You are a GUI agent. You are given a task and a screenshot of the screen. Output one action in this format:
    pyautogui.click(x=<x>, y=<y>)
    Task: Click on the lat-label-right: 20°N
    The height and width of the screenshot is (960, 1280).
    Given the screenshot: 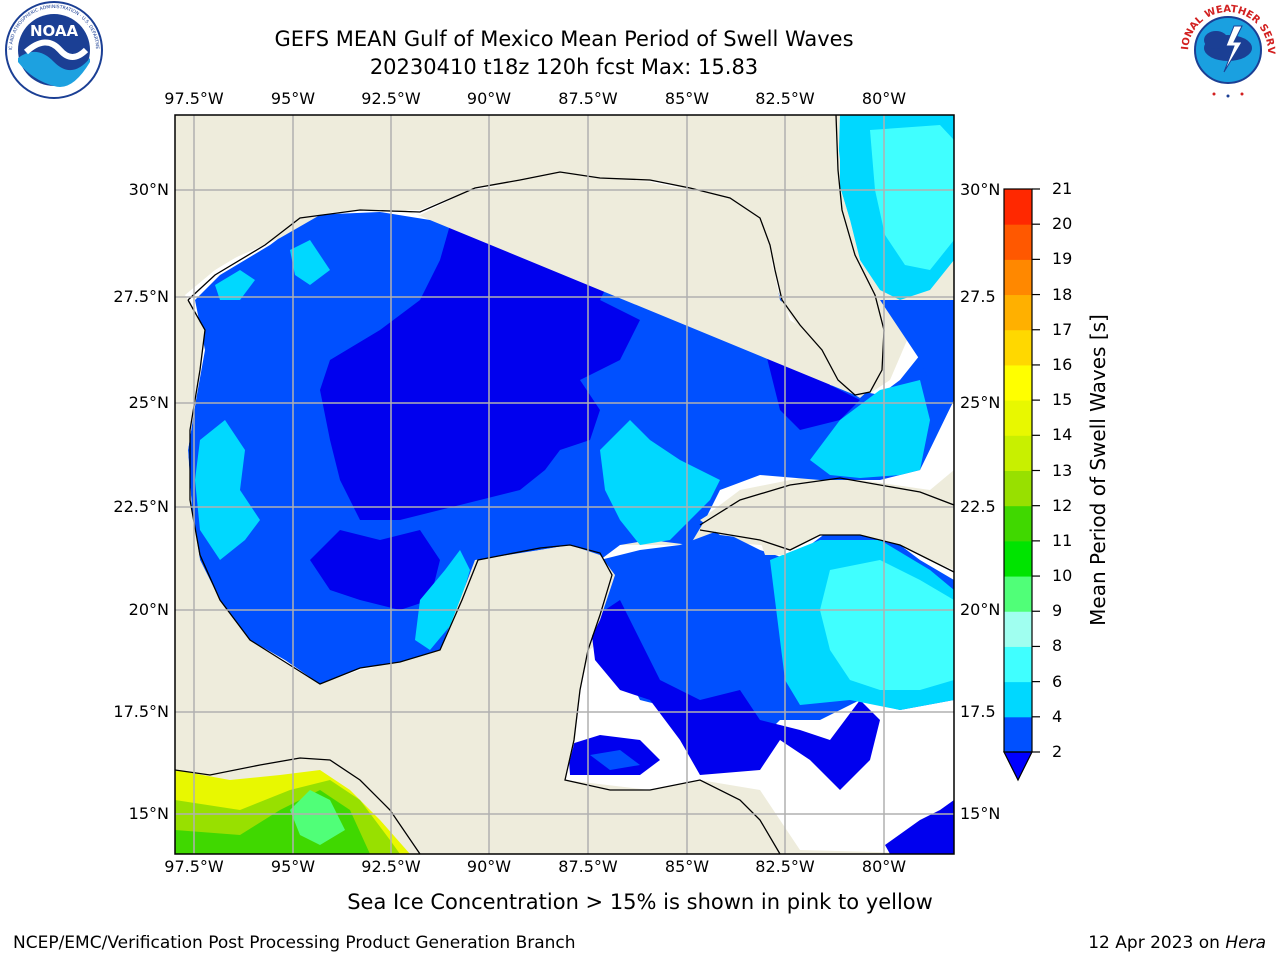 What is the action you would take?
    pyautogui.click(x=980, y=609)
    